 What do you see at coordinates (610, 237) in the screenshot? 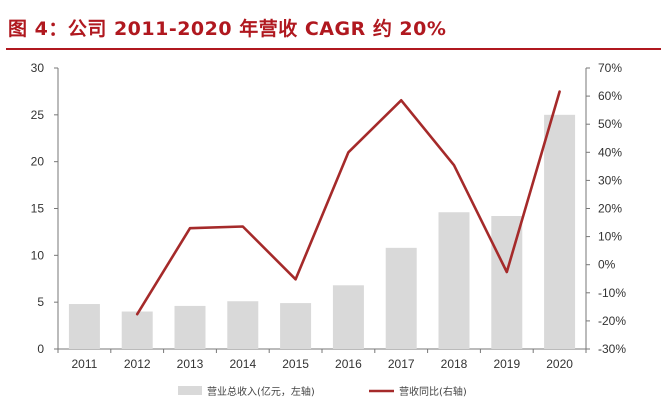
I see `right-tick-label: 10%` at bounding box center [610, 237].